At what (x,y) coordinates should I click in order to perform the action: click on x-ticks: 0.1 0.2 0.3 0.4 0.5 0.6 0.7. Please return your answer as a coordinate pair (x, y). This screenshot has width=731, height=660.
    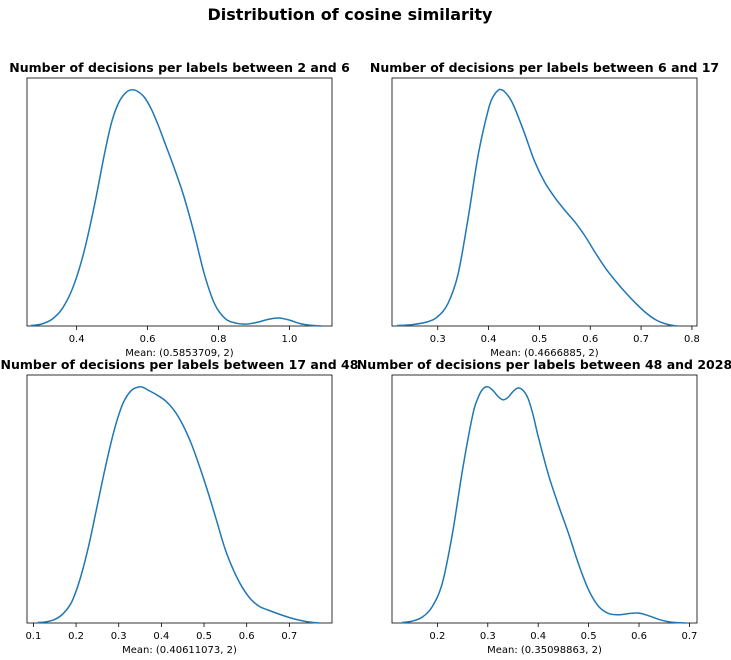
    Looking at the image, I should click on (161, 632).